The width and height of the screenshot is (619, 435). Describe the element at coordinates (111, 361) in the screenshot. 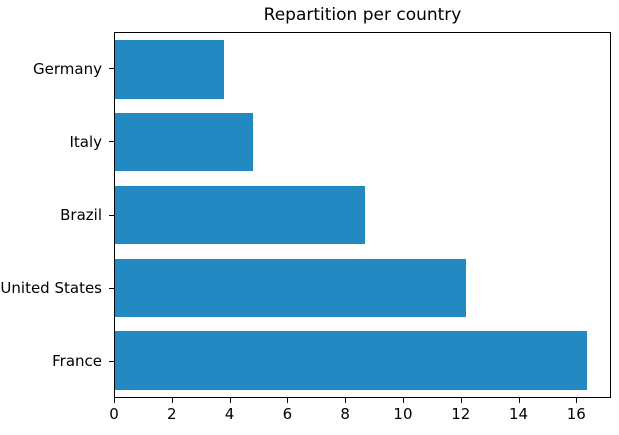

I see `y-tick-mark-france` at that location.